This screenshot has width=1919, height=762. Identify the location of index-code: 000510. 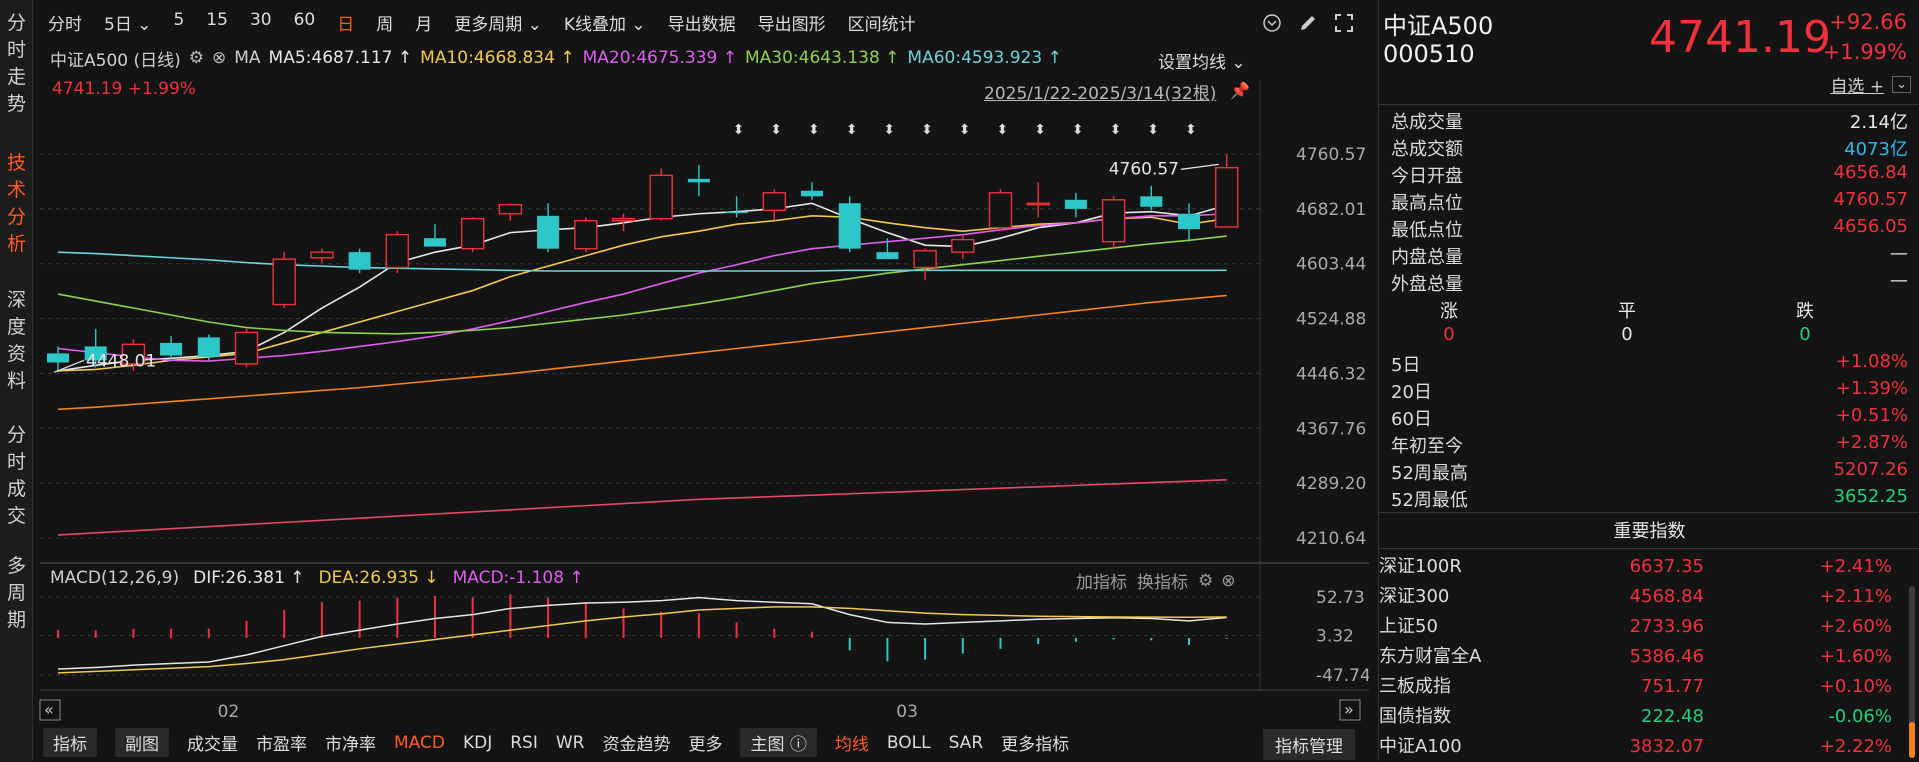
(1429, 54).